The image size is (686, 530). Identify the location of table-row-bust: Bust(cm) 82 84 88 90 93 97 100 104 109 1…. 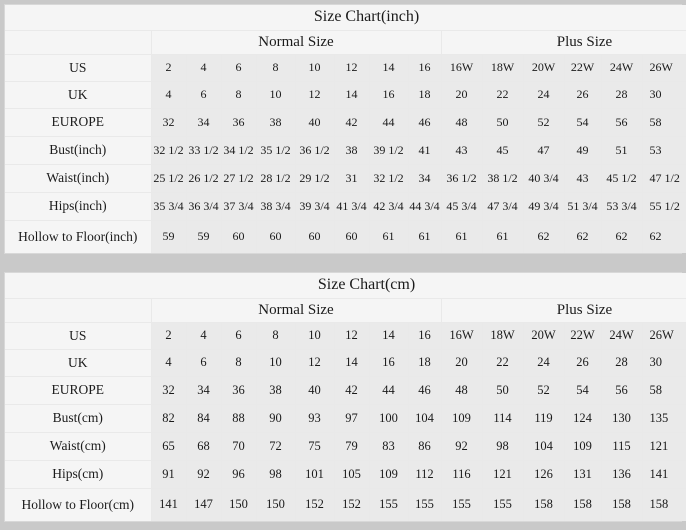
(345, 418).